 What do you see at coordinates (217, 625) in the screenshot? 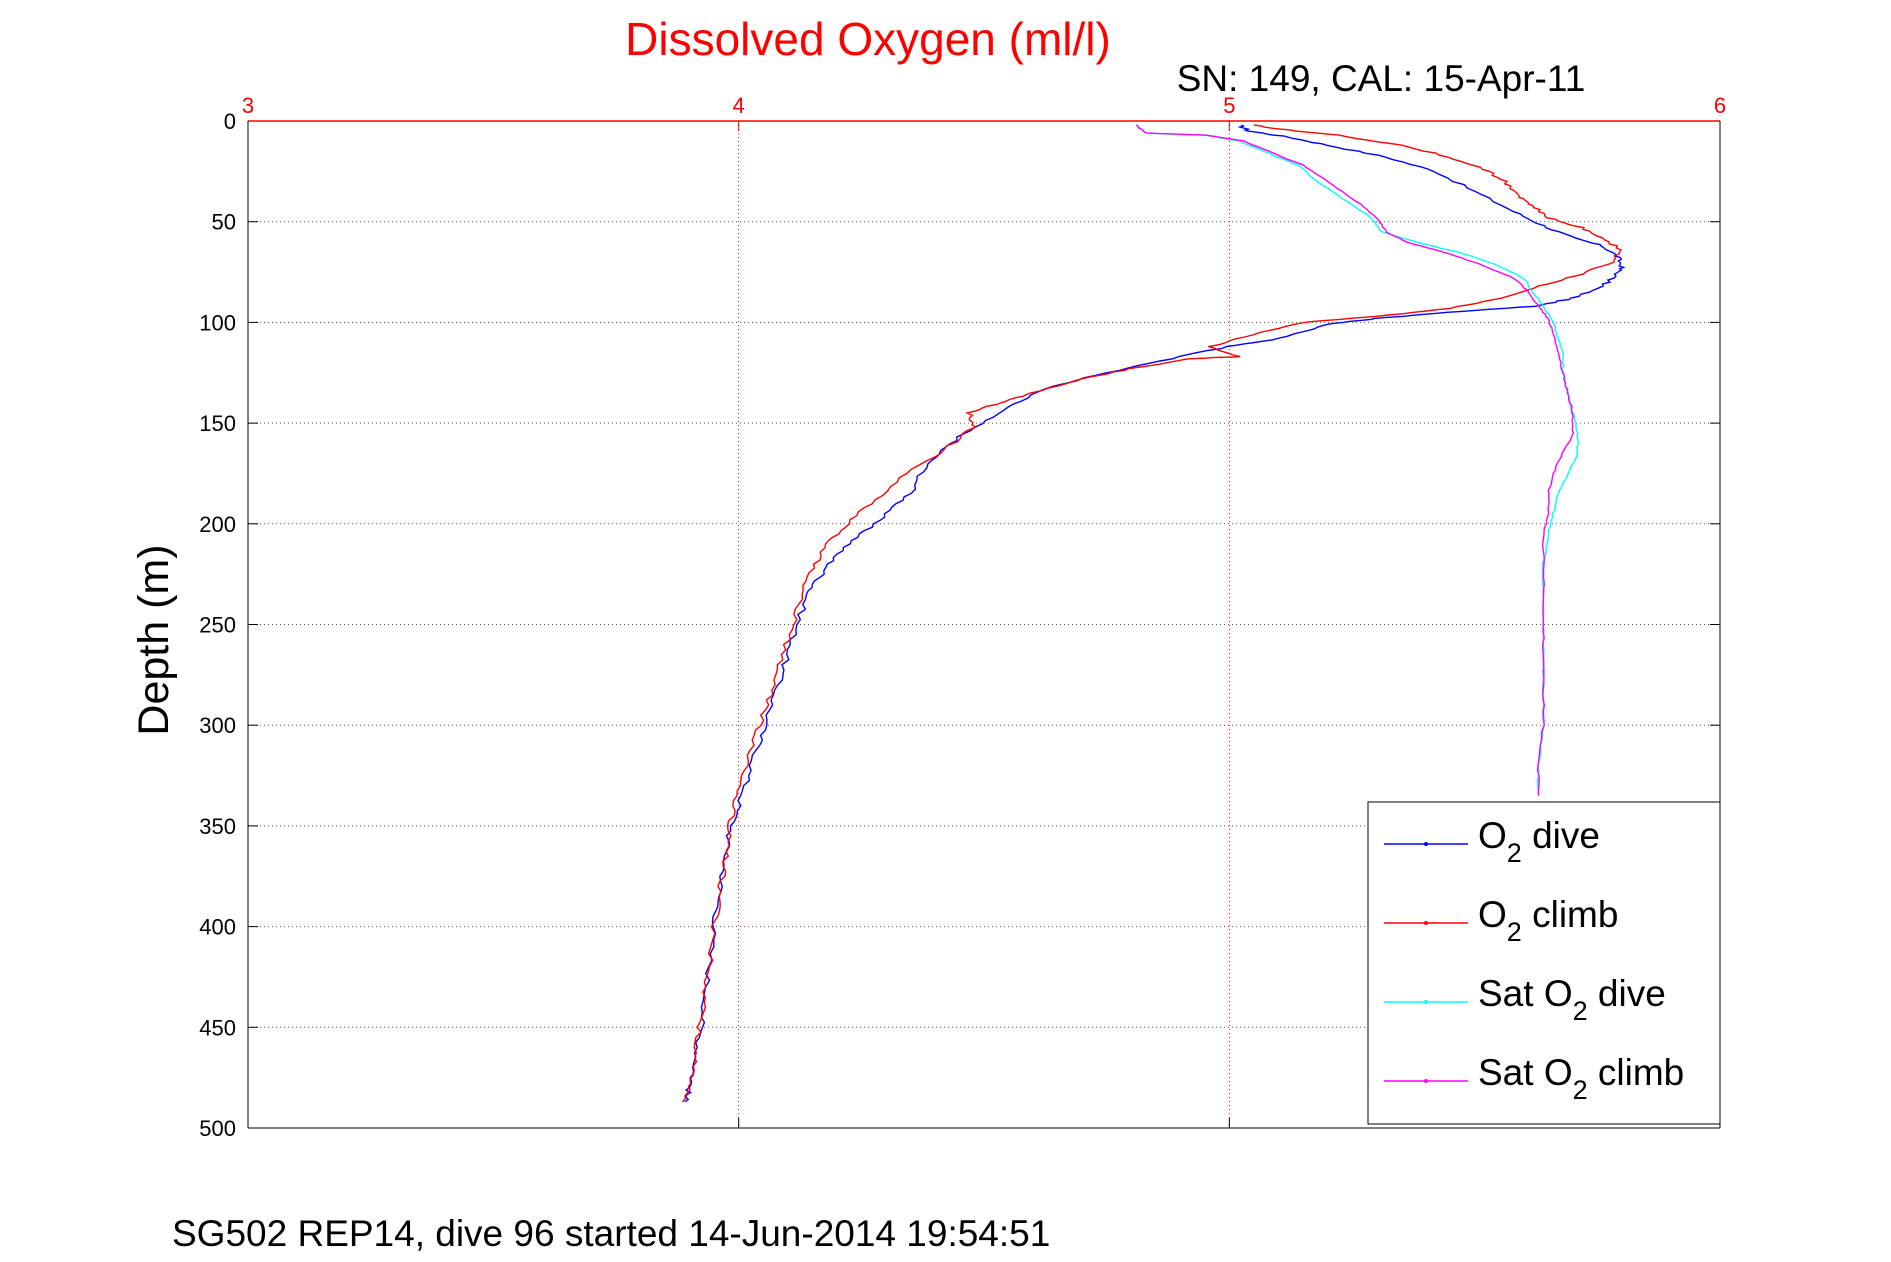
I see `y-tick-label: 250` at bounding box center [217, 625].